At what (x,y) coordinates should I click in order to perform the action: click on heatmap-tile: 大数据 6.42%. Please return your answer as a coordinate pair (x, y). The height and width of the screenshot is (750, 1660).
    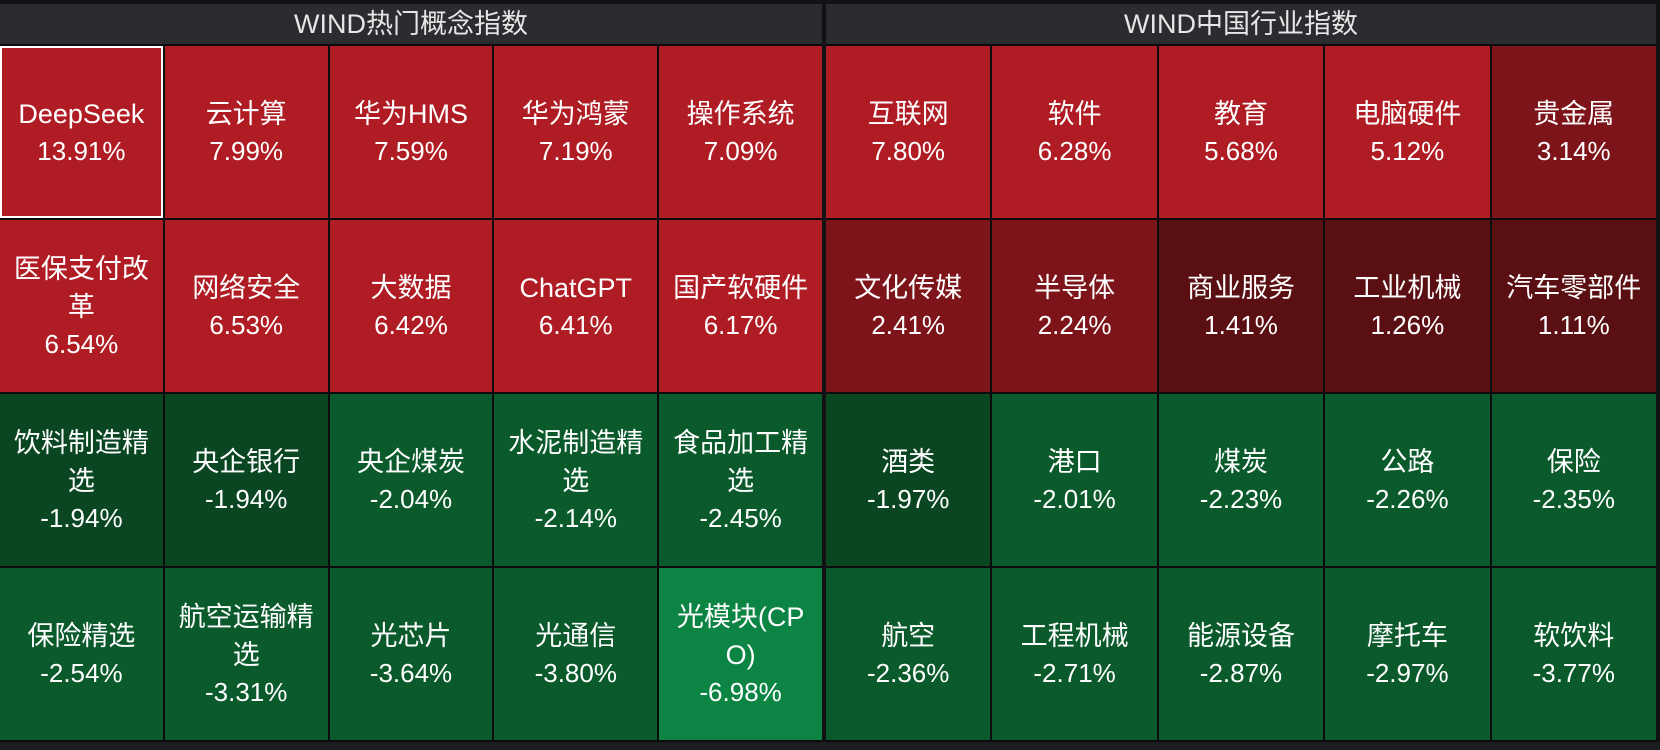
    Looking at the image, I should click on (411, 306).